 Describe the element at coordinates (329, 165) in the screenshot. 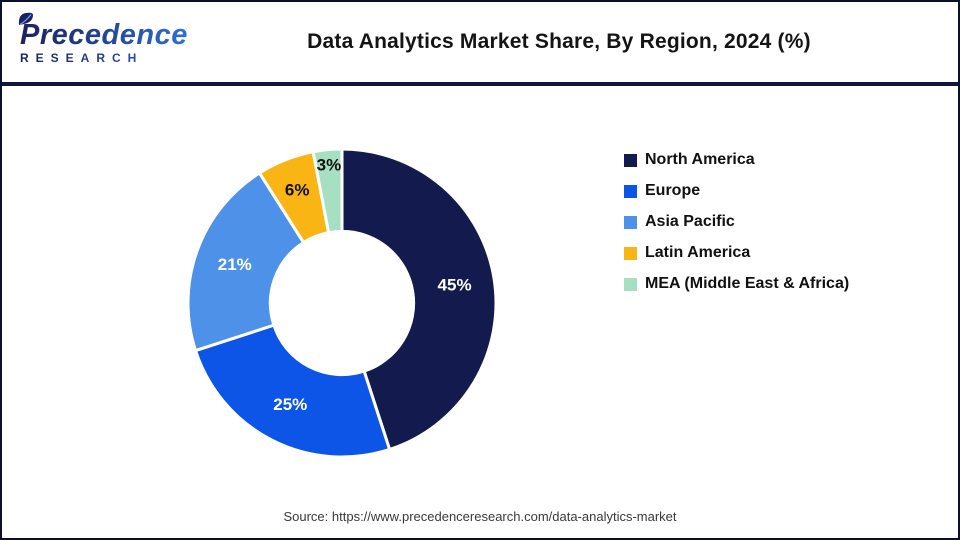

I see `slice-value-label-mea-middle-east-africa: 3%` at that location.